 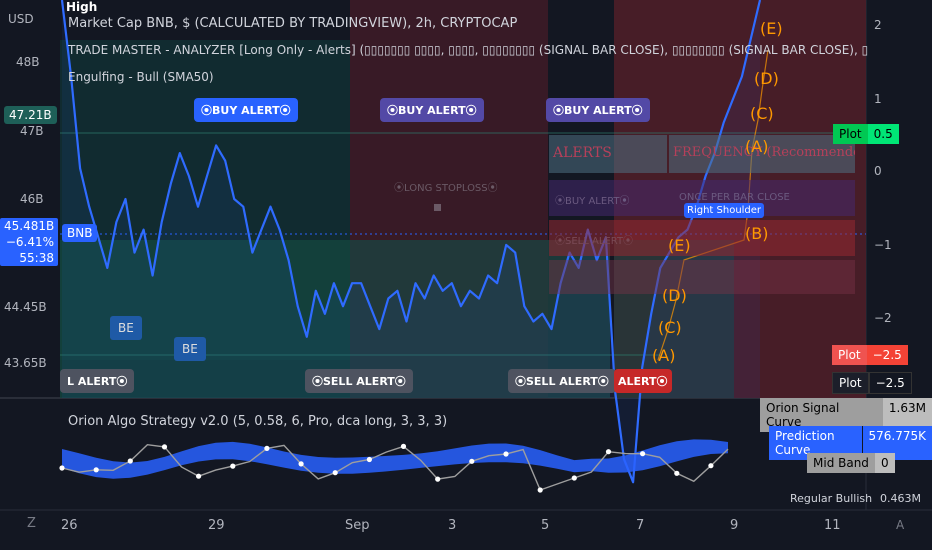 I want to click on x-tick-7: 7, so click(x=640, y=525).